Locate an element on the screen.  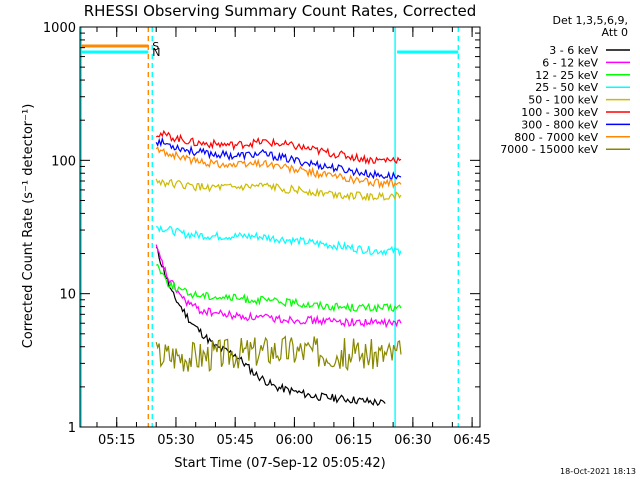
x-tick-label: 06:30 is located at coordinates (412, 440).